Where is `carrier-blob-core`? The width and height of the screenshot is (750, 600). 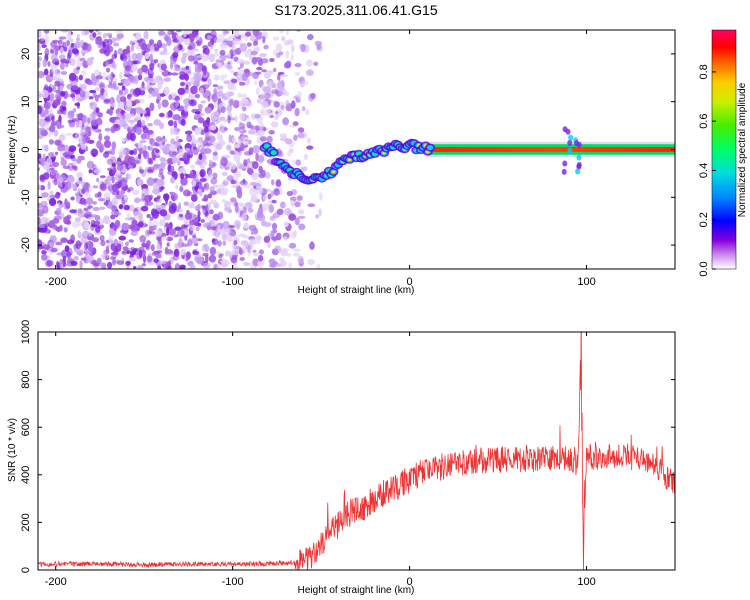 carrier-blob-core is located at coordinates (349, 160).